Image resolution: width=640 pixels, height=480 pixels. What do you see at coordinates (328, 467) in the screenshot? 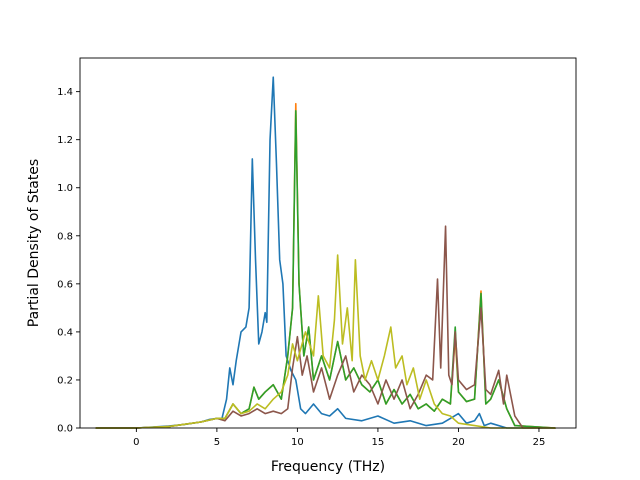
I see `x-axis-label: Frequency (THz)` at bounding box center [328, 467].